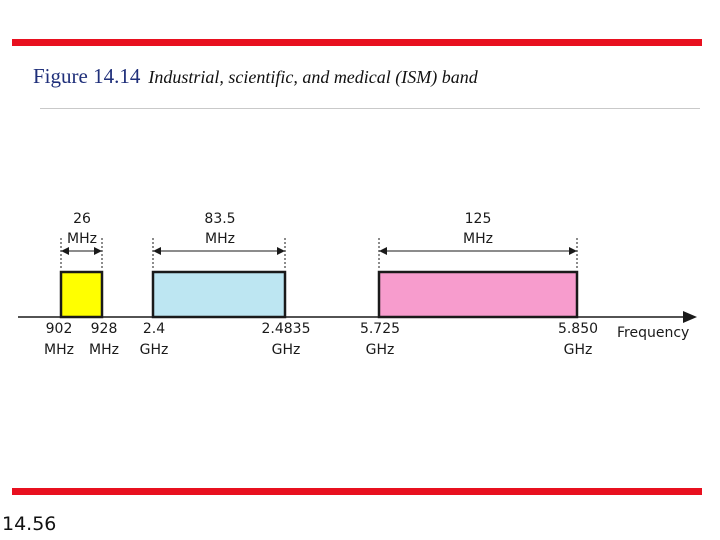  What do you see at coordinates (370, 108) in the screenshot?
I see `title-divider` at bounding box center [370, 108].